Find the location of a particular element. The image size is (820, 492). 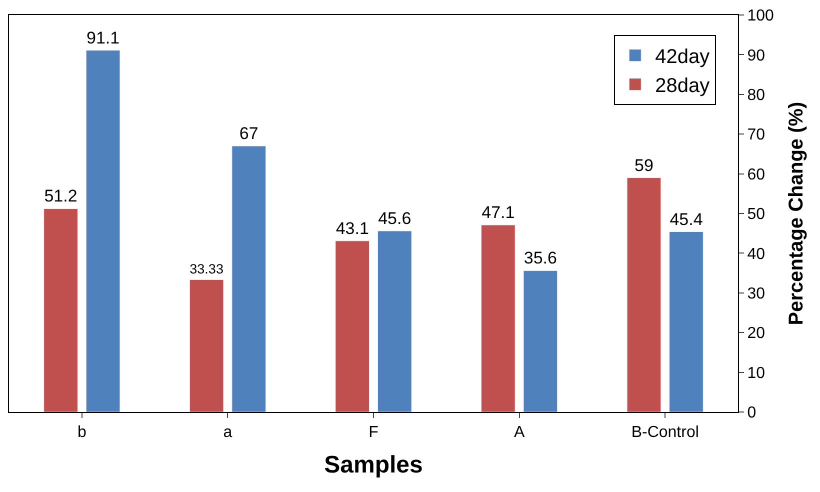

x-tick-label: A is located at coordinates (519, 433).